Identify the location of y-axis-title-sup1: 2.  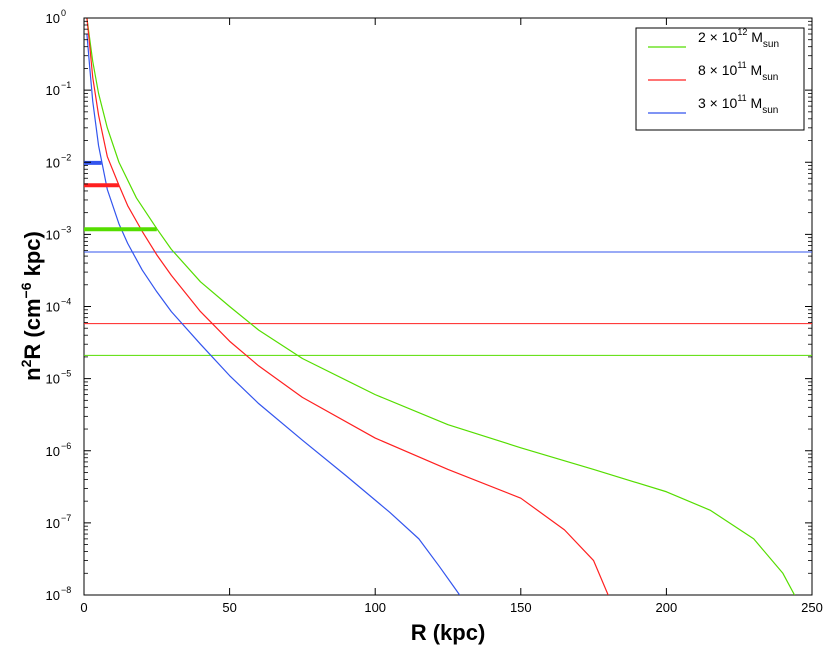
(26, 363).